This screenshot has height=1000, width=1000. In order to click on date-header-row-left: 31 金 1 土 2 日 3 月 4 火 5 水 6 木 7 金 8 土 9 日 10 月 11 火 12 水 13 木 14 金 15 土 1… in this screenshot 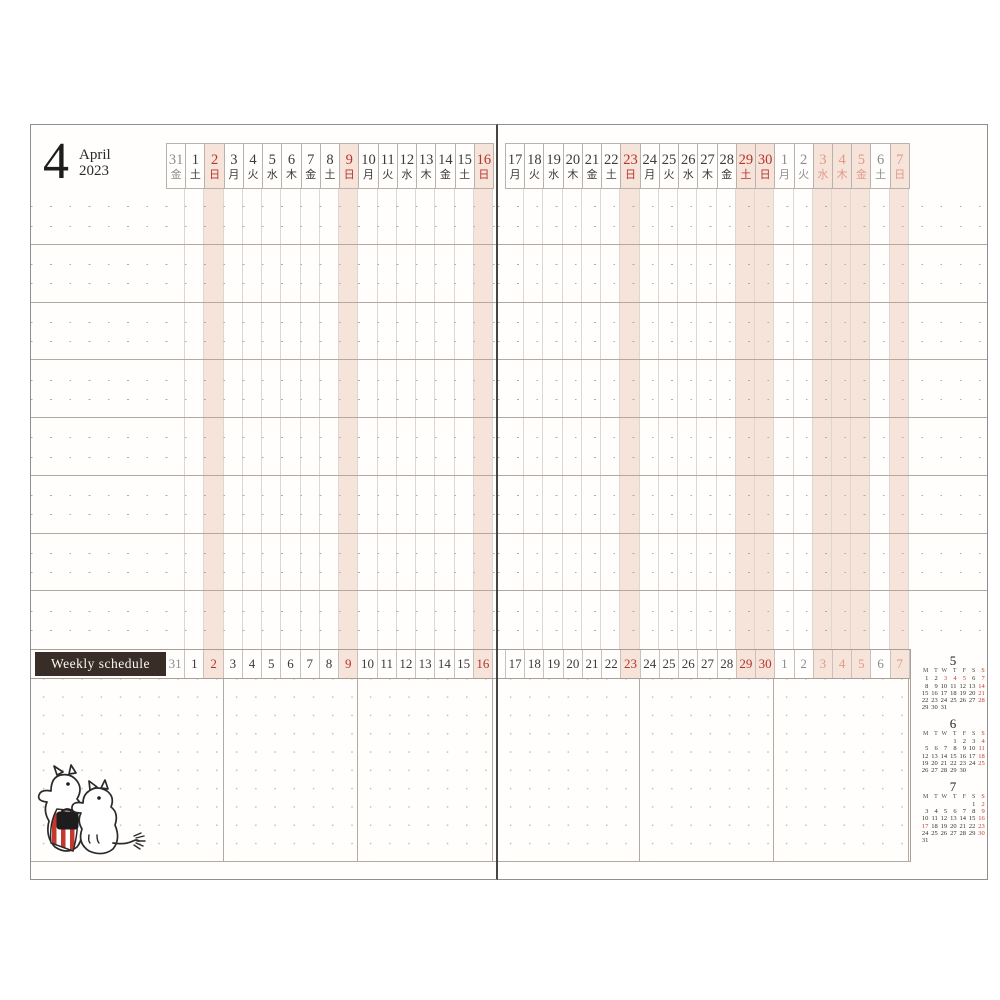, I will do `click(330, 166)`.